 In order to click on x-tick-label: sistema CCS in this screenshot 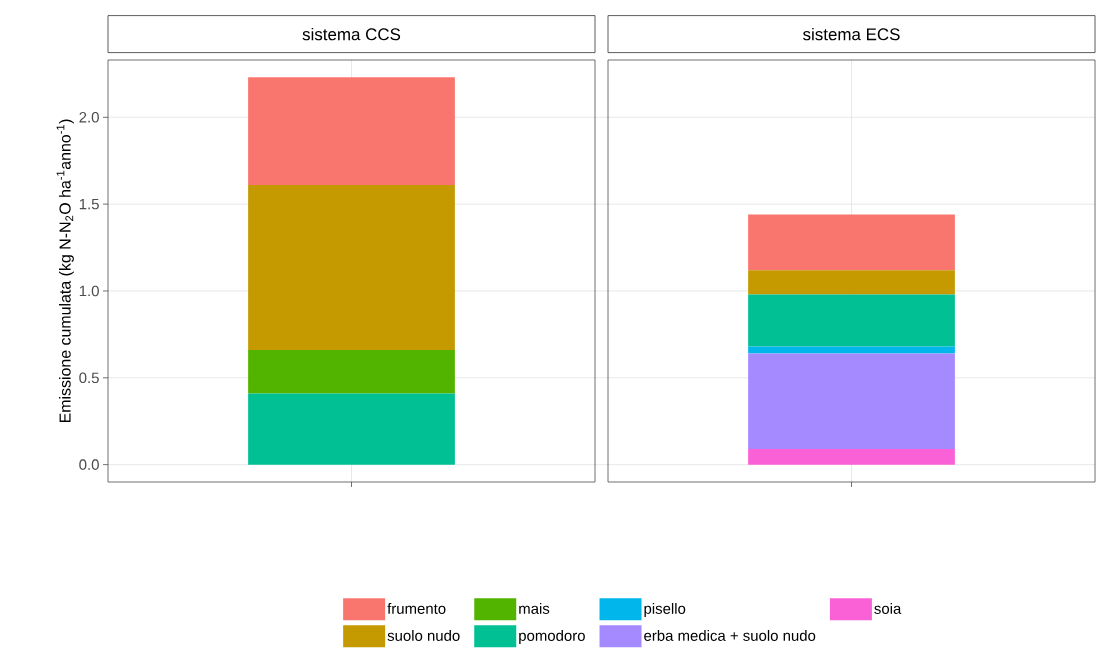, I will do `click(351, 34)`.